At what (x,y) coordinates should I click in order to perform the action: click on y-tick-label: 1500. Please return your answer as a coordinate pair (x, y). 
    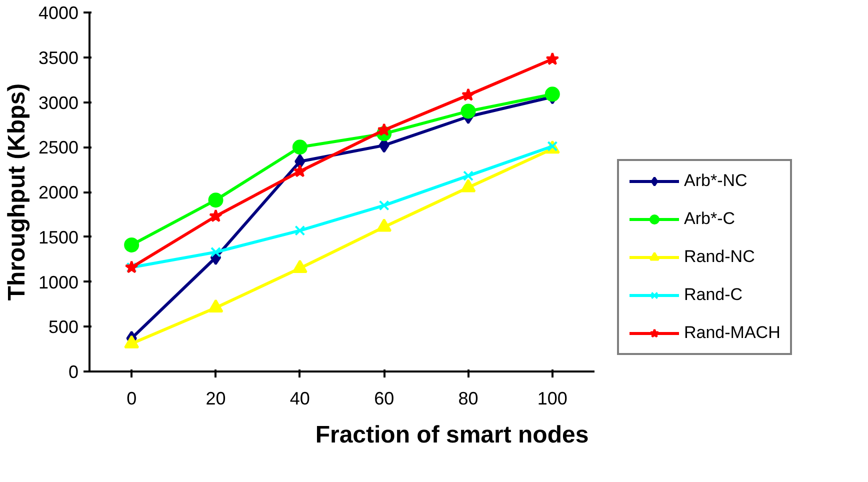
    Looking at the image, I should click on (58, 237).